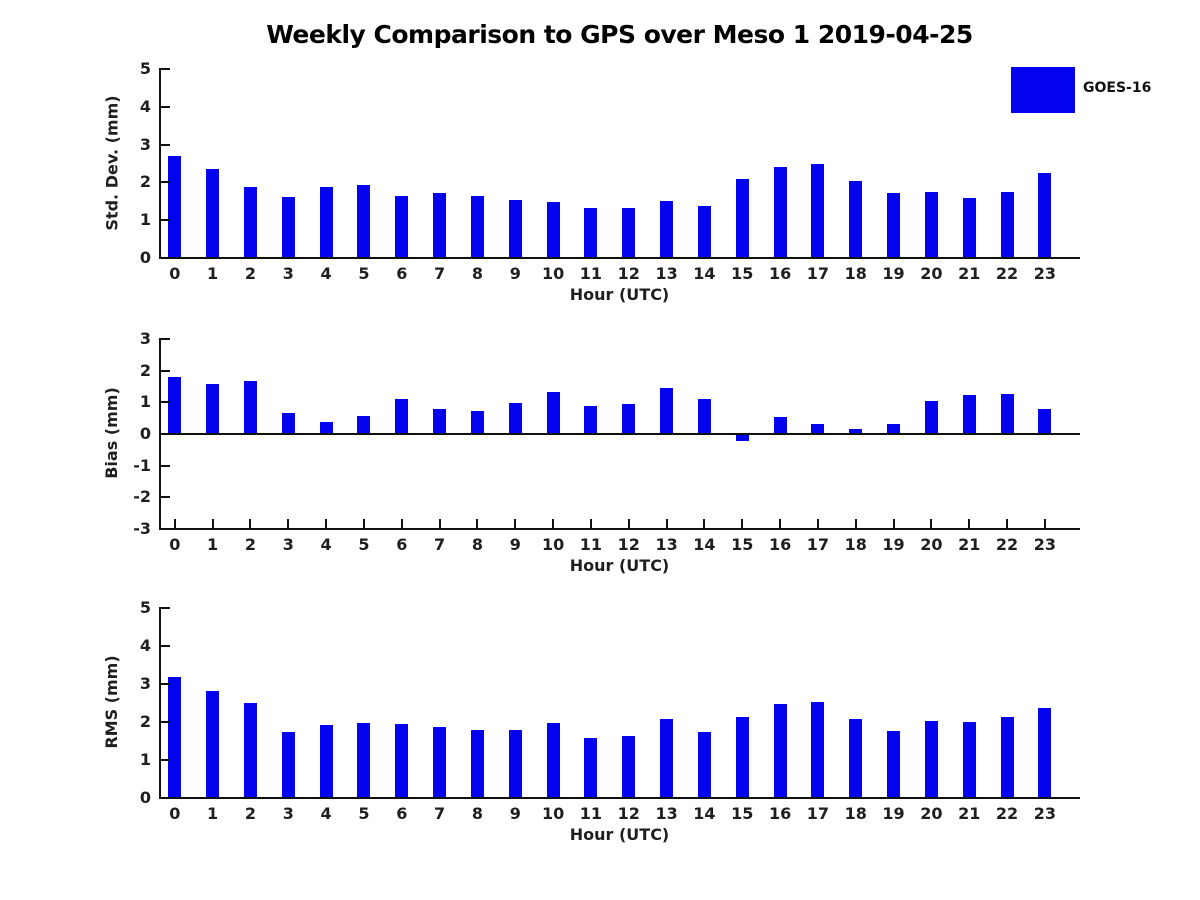 The image size is (1200, 900). I want to click on zero-line-bias, so click(619, 434).